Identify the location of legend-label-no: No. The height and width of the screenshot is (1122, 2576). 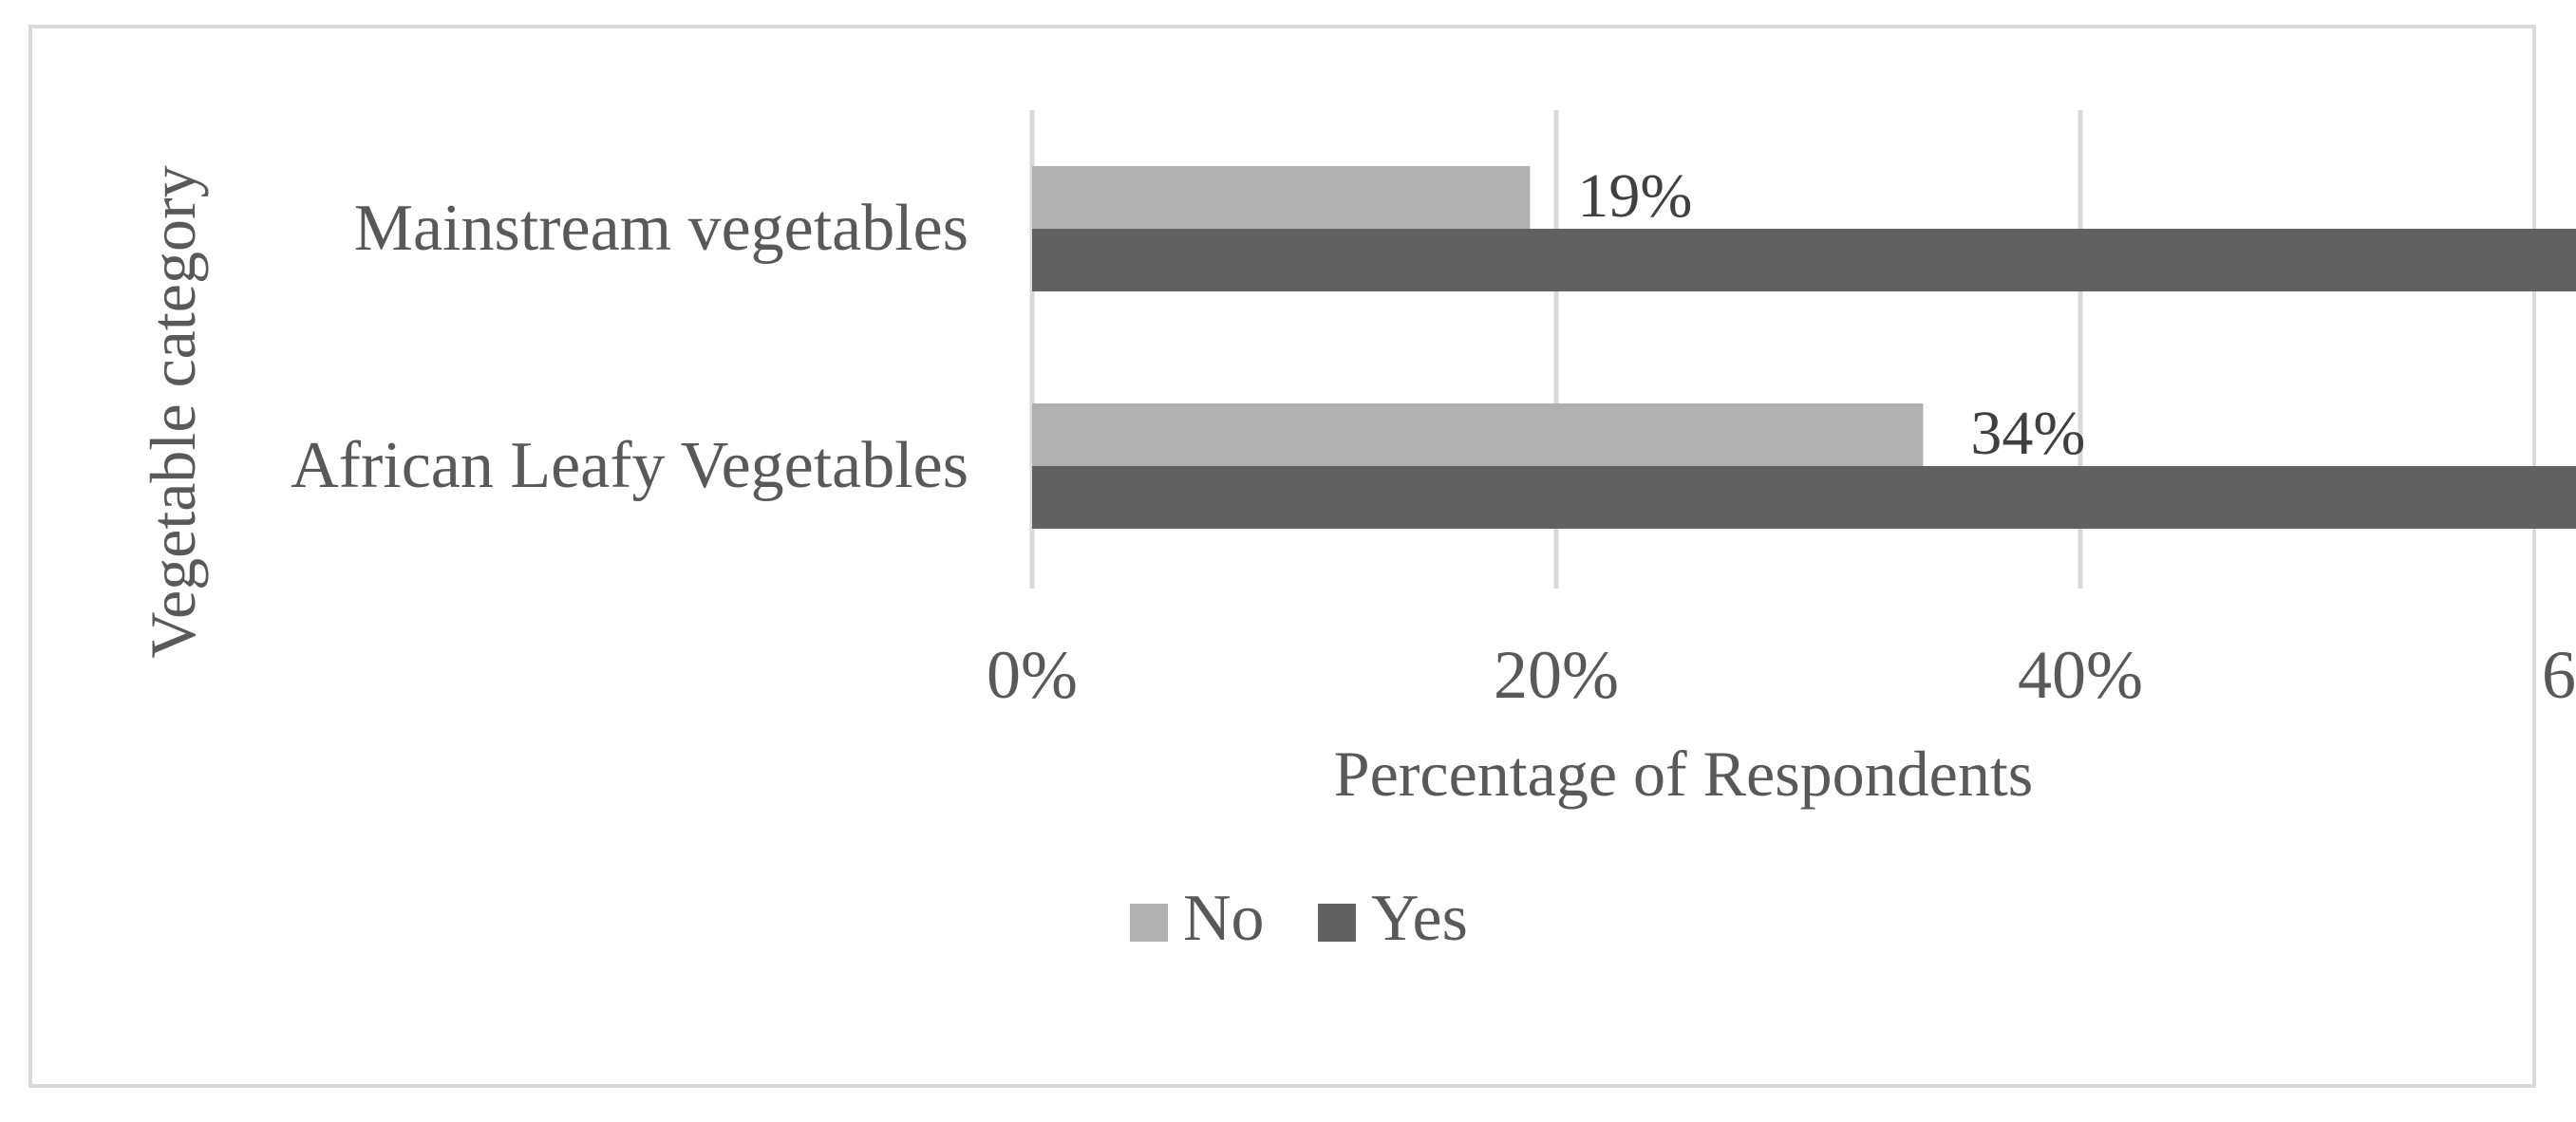
(1224, 918).